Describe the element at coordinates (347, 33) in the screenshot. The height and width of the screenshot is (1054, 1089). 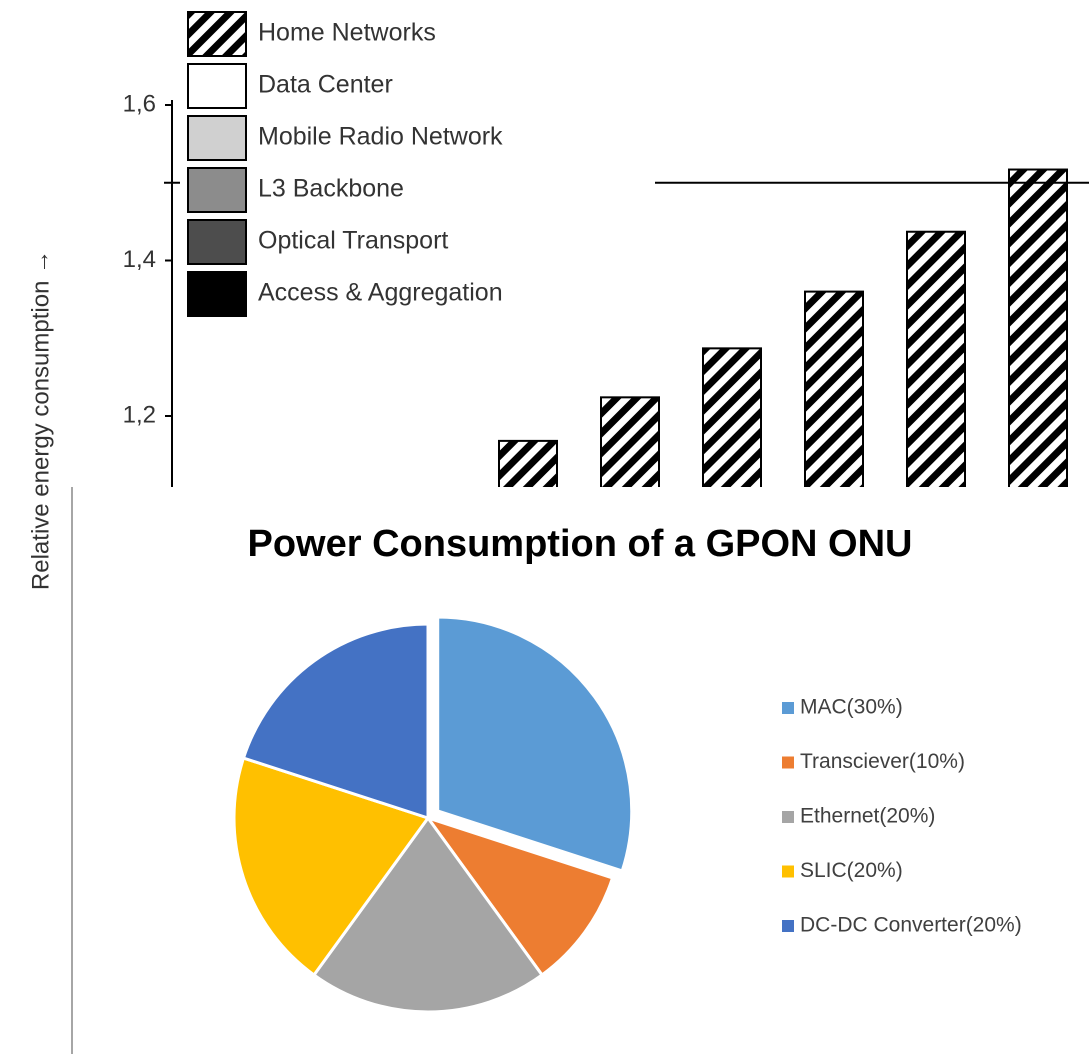
I see `legend-label: Home Networks` at that location.